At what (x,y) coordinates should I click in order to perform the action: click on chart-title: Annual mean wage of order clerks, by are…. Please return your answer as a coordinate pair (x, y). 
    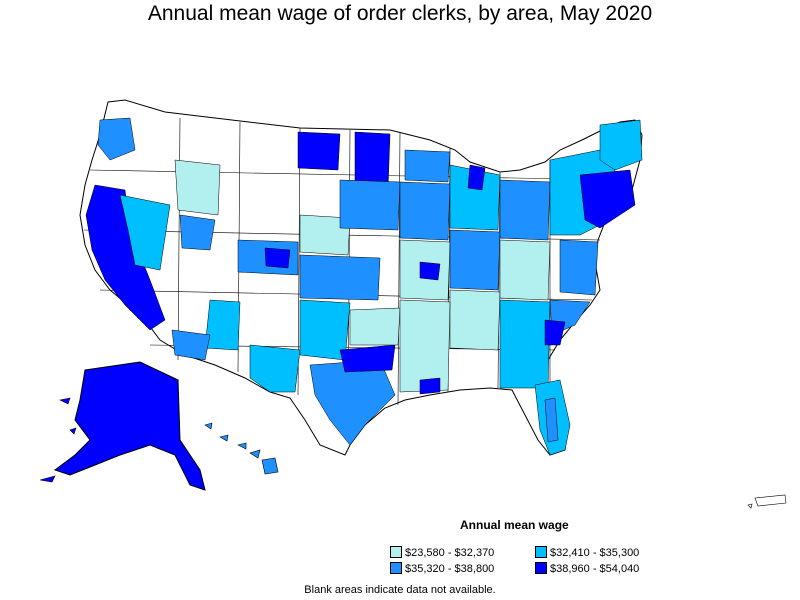
    Looking at the image, I should click on (400, 13).